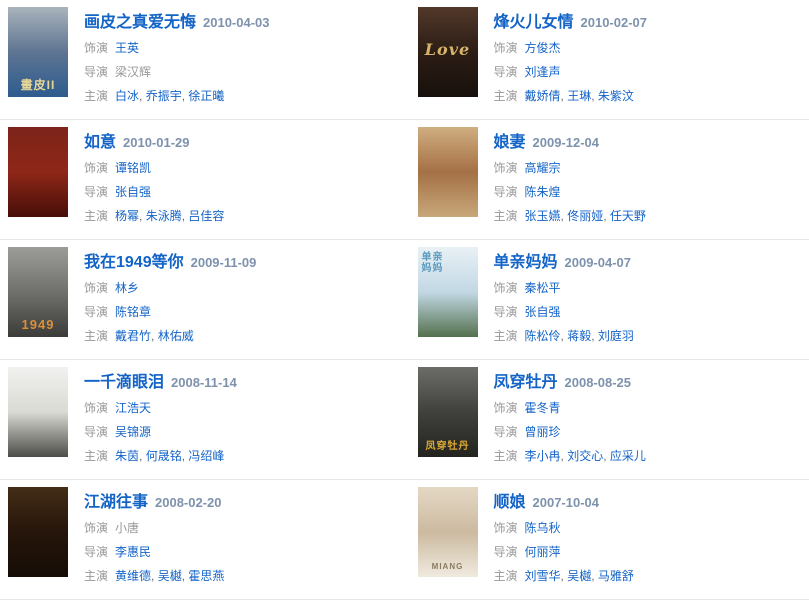 The image size is (809, 602). I want to click on drama-title-link: 一千滴眼泪, so click(124, 382).